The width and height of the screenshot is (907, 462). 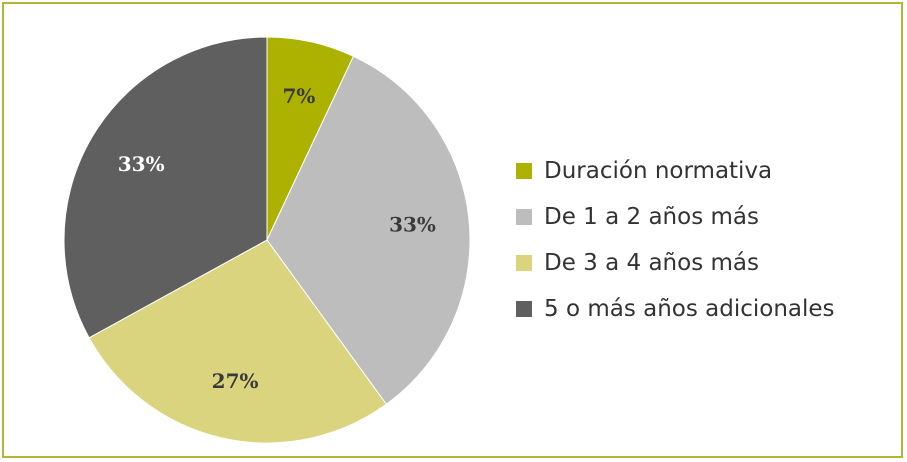 I want to click on legend-item-2: De 1 a 2 años más, so click(x=675, y=217).